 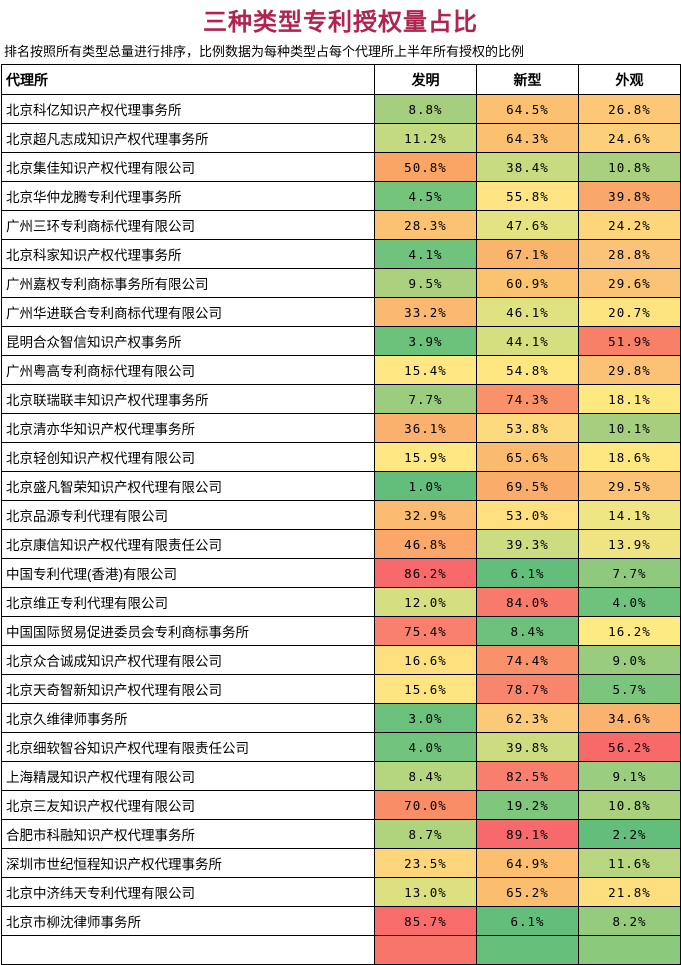 What do you see at coordinates (425, 225) in the screenshot?
I see `value-cell: 28.3%` at bounding box center [425, 225].